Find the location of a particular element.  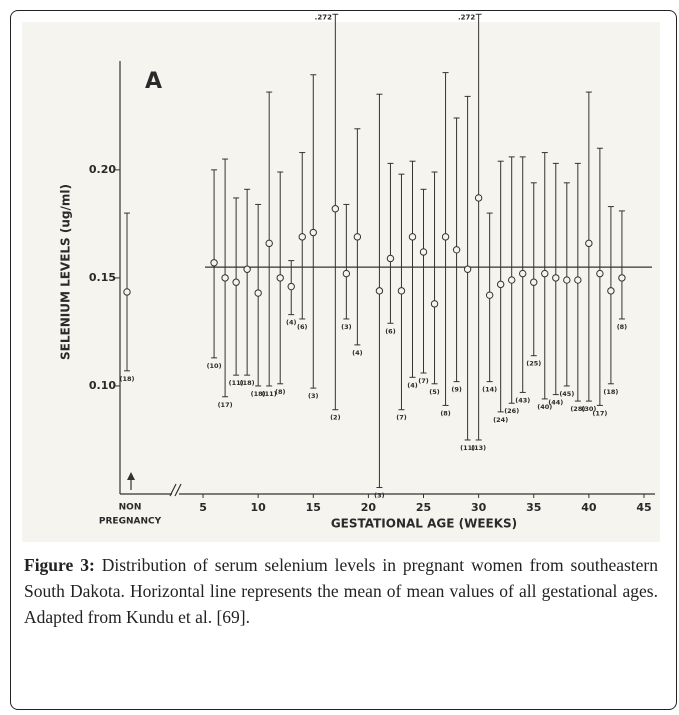

n-label: (25) is located at coordinates (533, 364).